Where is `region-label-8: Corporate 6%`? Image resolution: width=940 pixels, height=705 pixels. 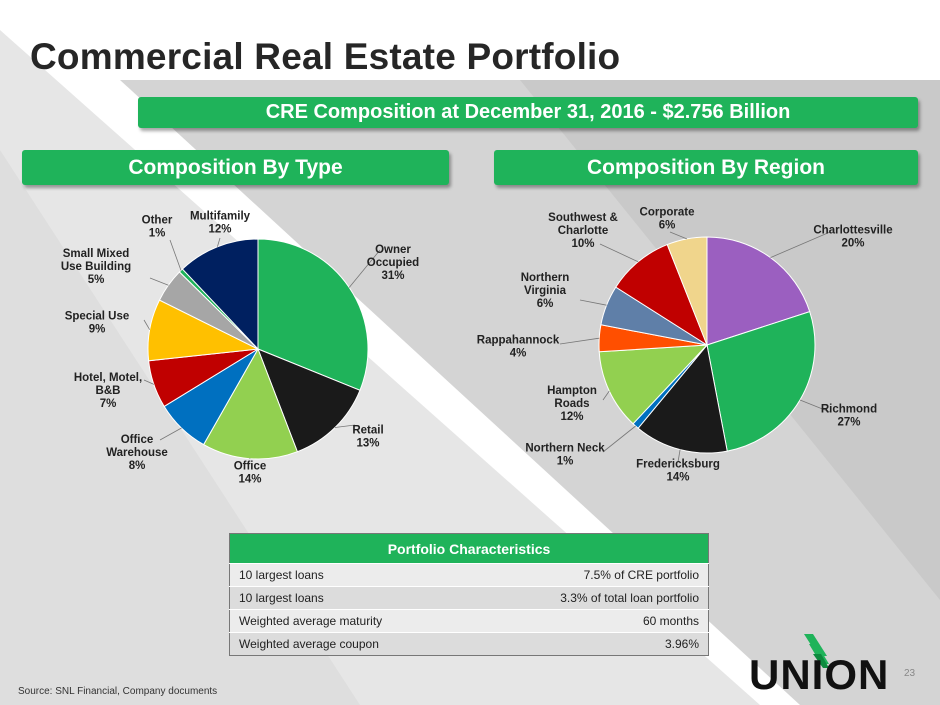
region-label-8: Corporate 6% is located at coordinates (667, 219).